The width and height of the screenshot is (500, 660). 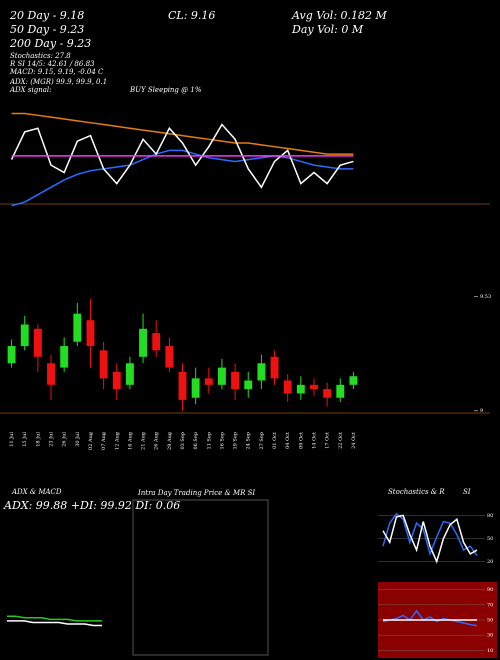 I want to click on y-tick-label: 80, so click(x=490, y=516).